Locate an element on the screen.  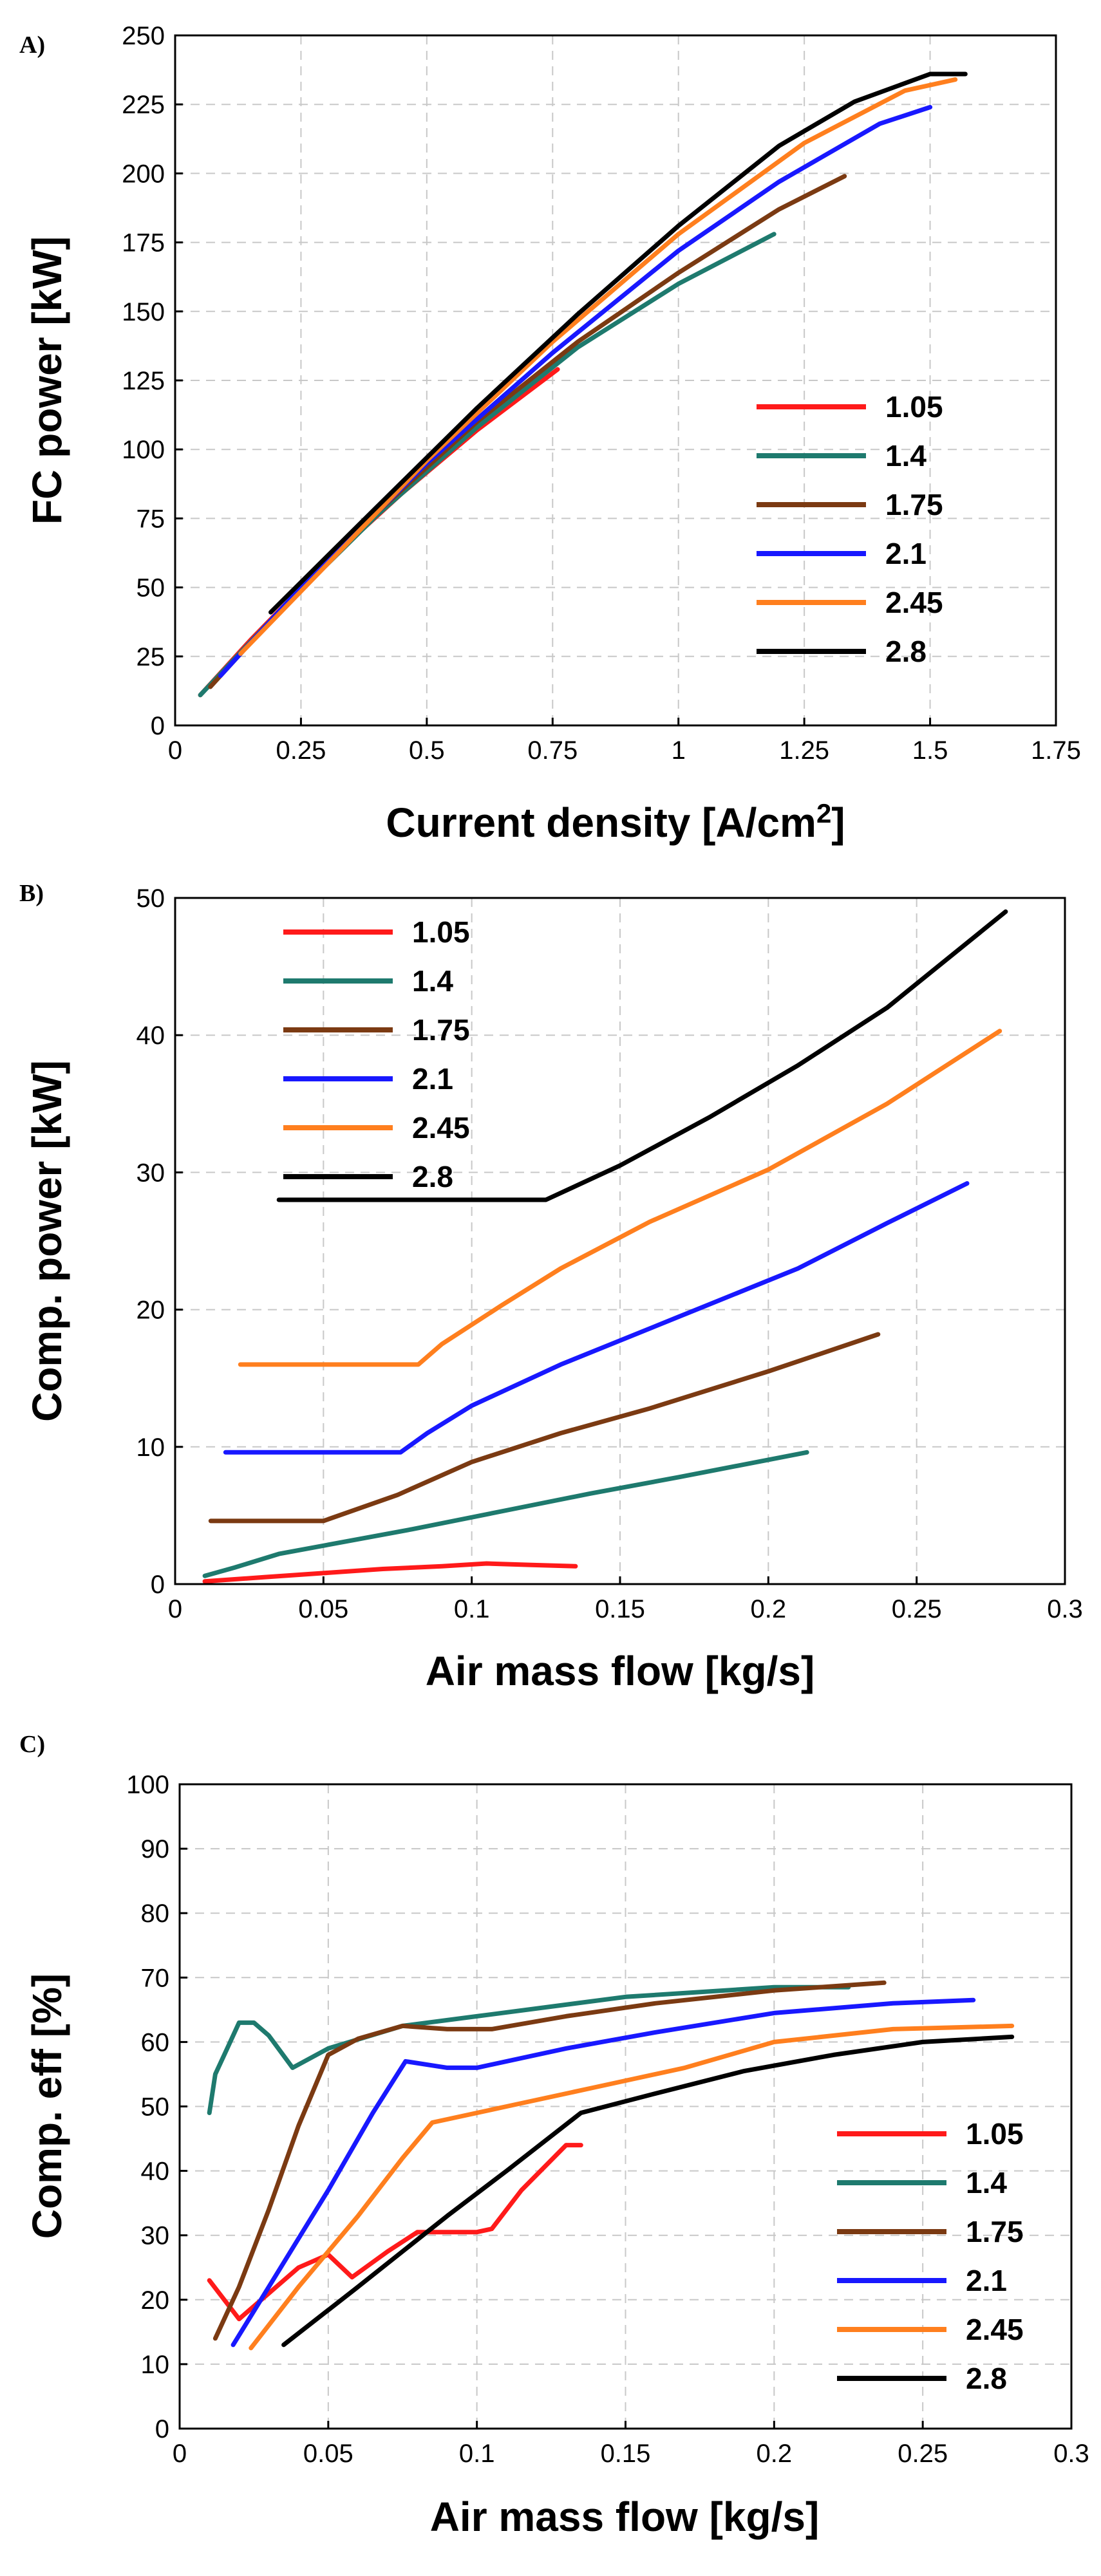
y-tick-label: 125 is located at coordinates (143, 381).